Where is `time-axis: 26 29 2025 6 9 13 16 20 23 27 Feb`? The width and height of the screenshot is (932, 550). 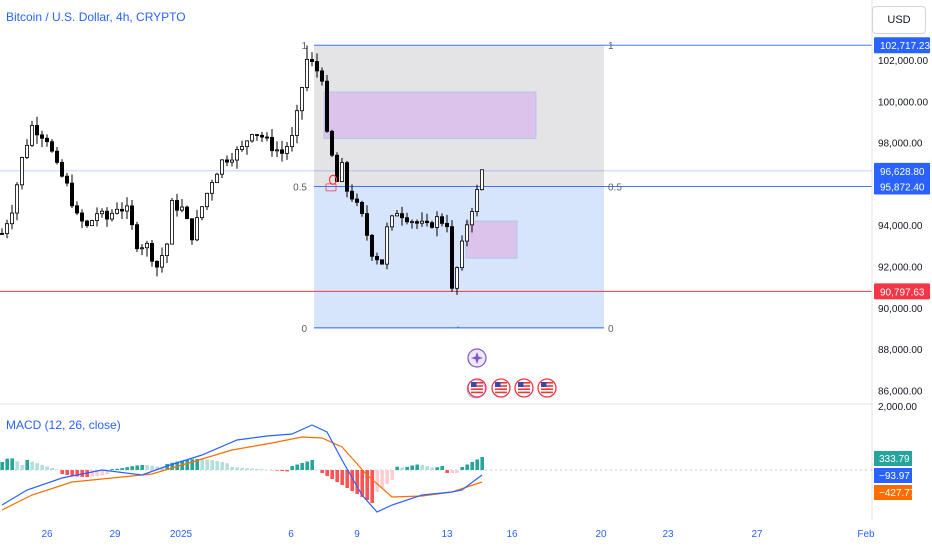 time-axis: 26 29 2025 6 9 13 16 20 23 27 Feb is located at coordinates (458, 534).